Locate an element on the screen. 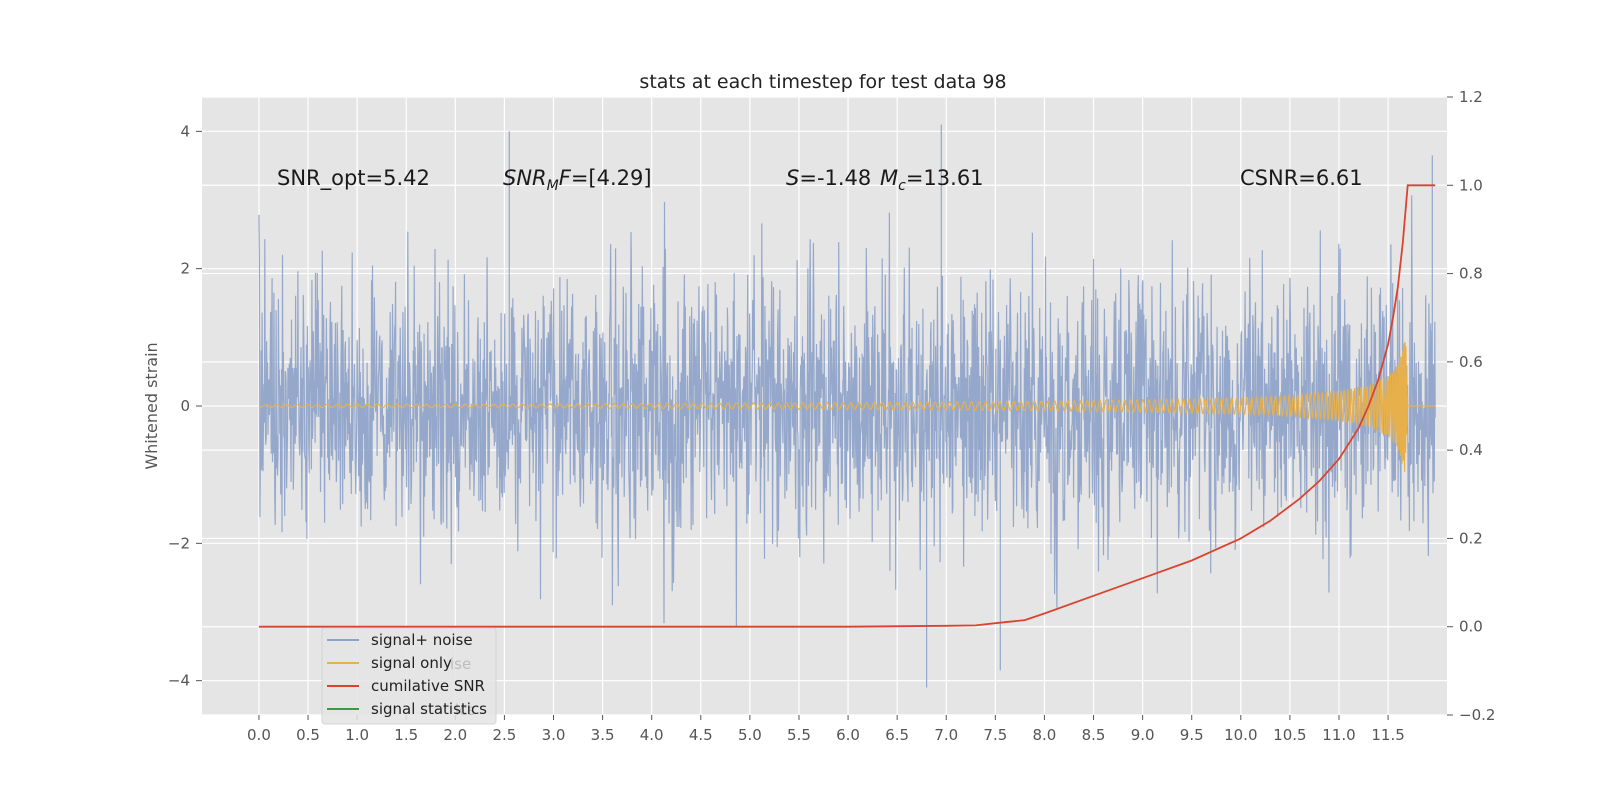 This screenshot has height=800, width=1600. x-tick-label: 6.0 is located at coordinates (848, 735).